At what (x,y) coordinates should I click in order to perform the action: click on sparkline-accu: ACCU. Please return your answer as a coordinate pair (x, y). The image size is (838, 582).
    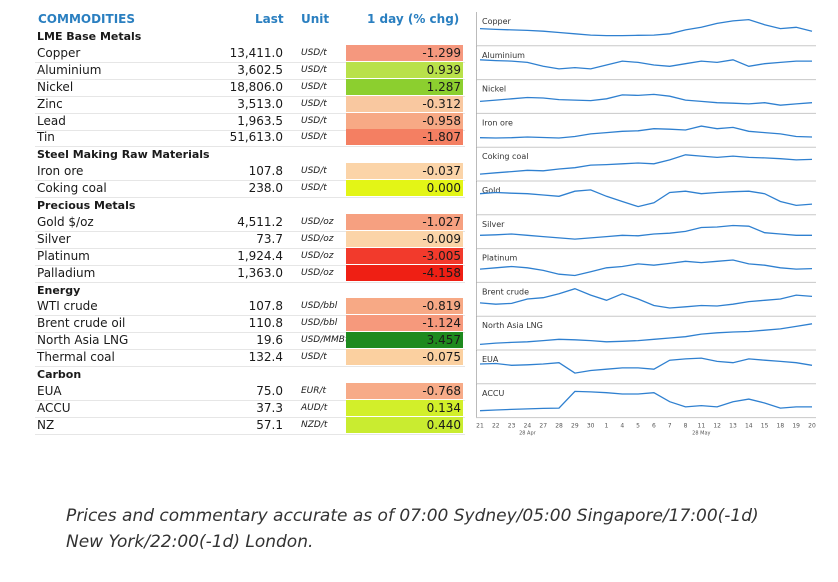
    Looking at the image, I should click on (646, 401).